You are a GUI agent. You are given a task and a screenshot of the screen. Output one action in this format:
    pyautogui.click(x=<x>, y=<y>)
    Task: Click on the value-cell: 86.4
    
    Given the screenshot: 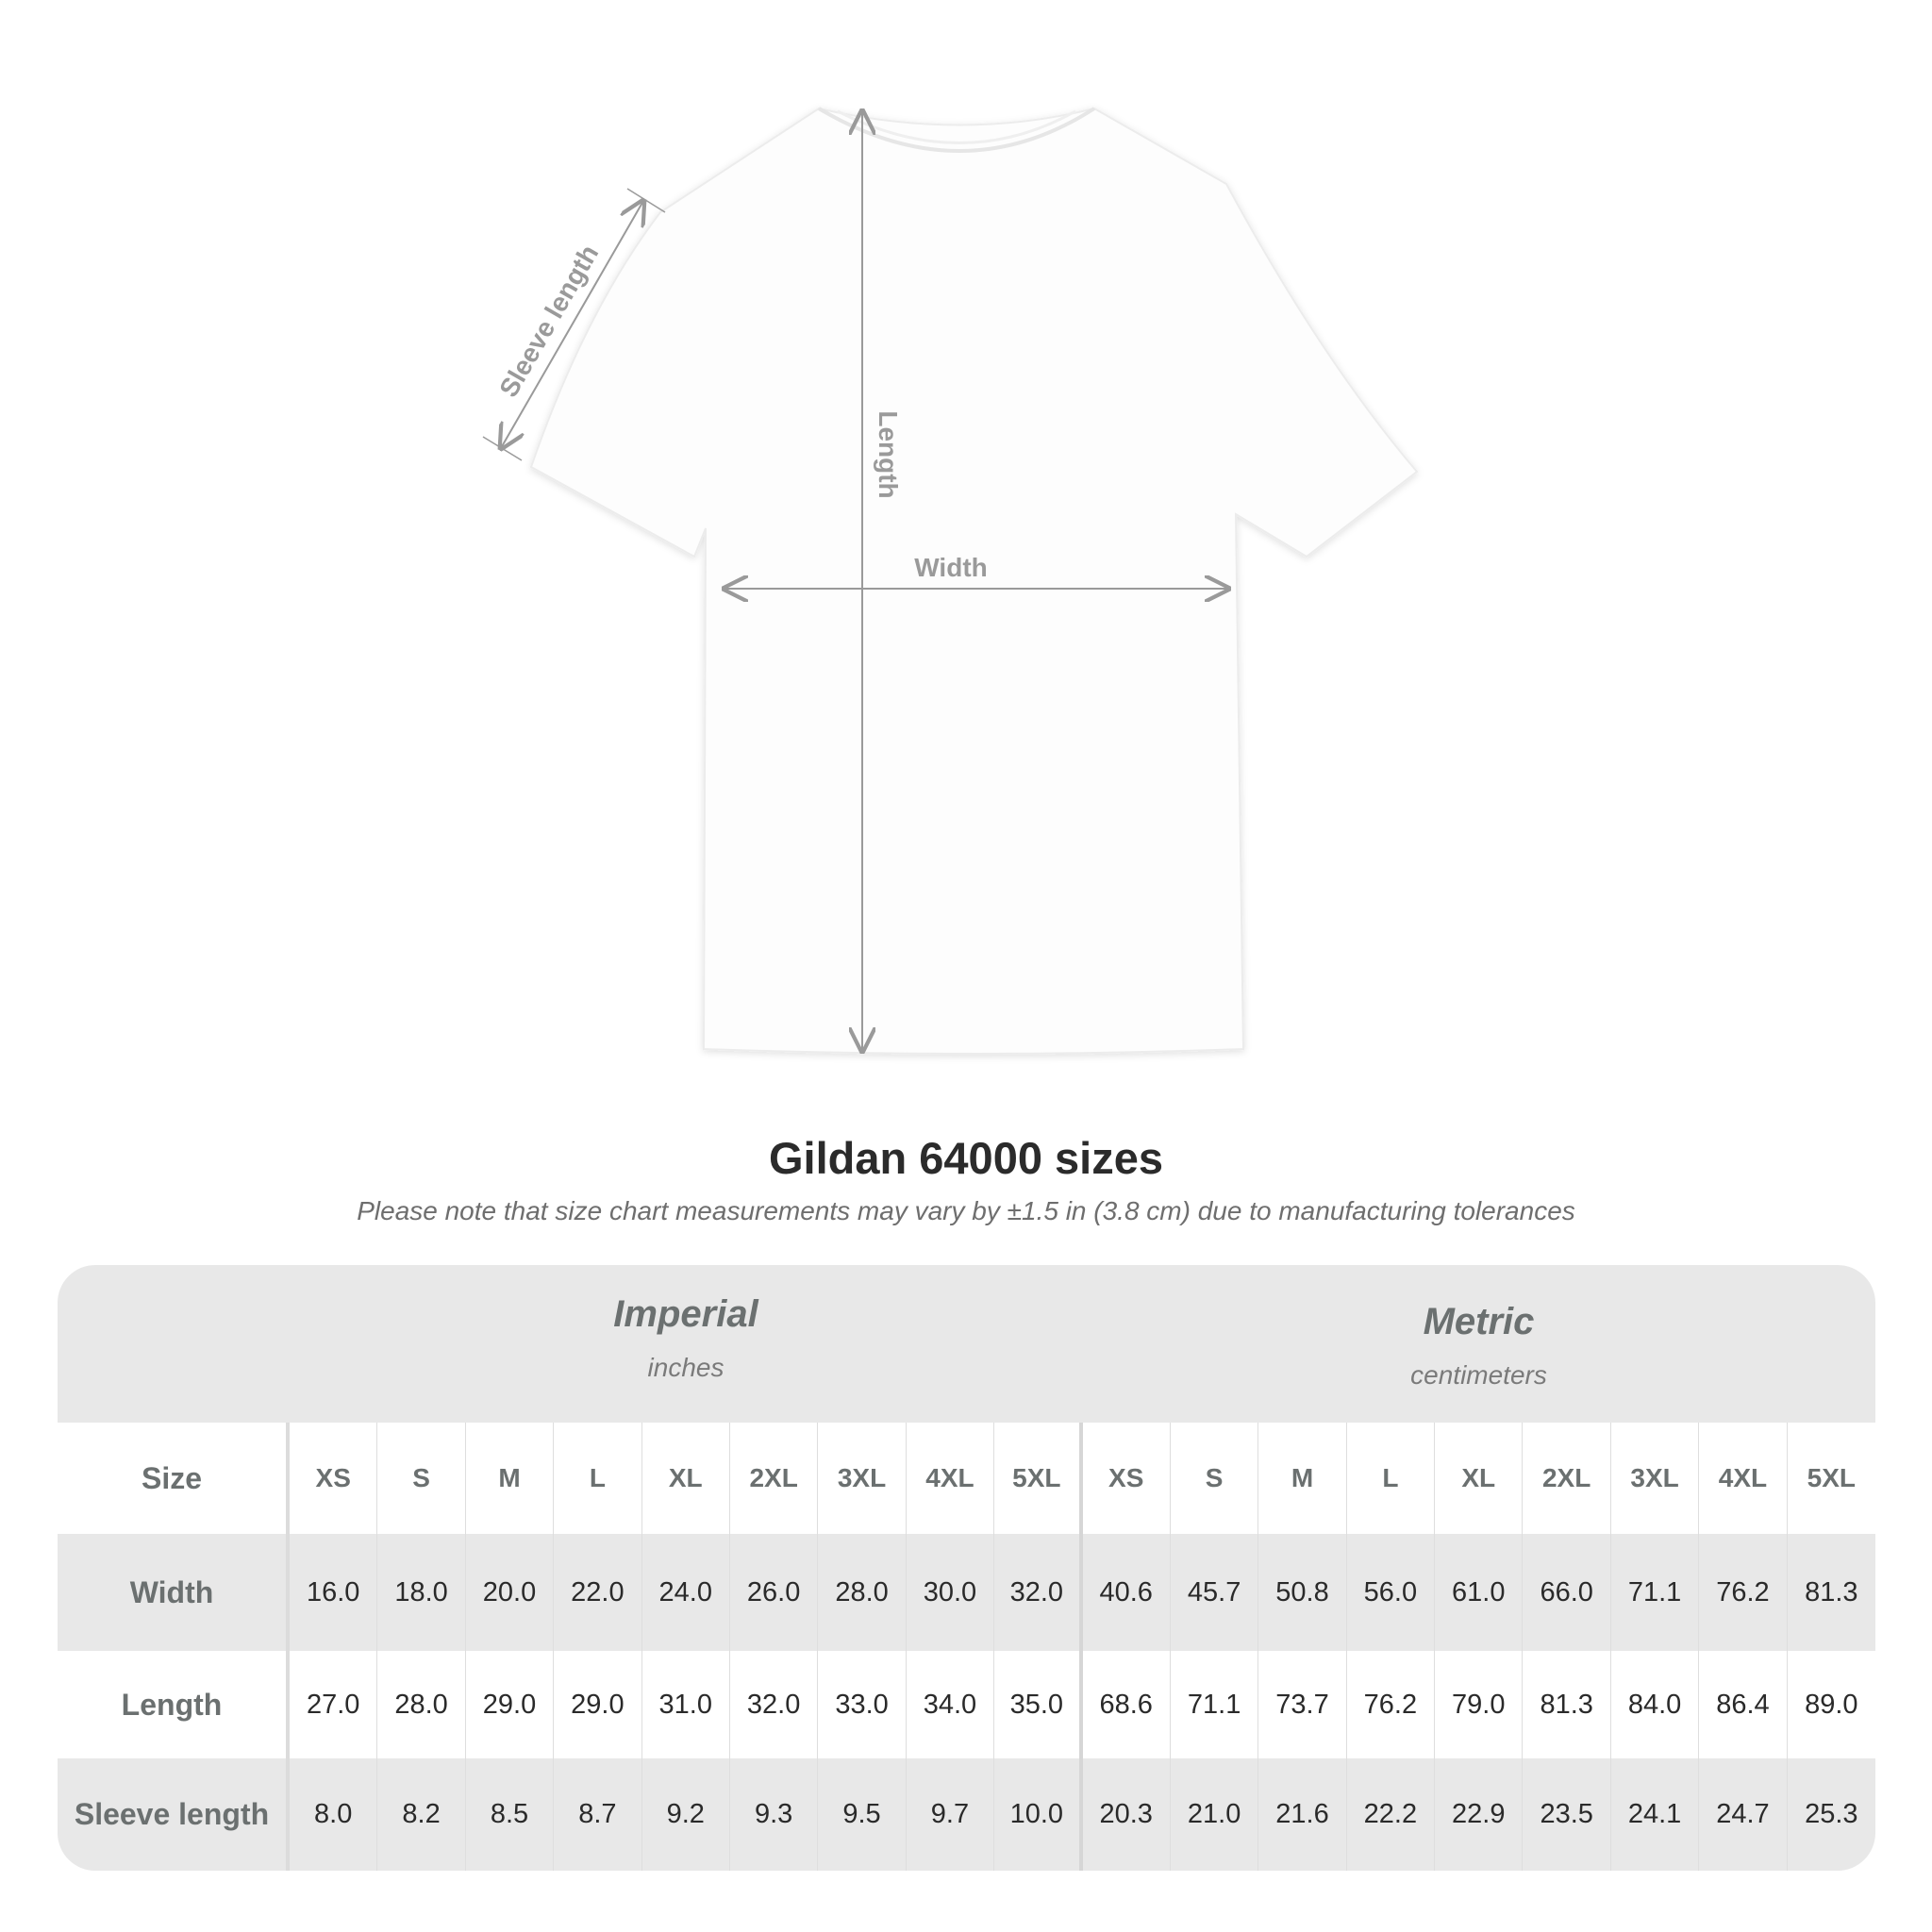 What is the action you would take?
    pyautogui.click(x=1743, y=1704)
    